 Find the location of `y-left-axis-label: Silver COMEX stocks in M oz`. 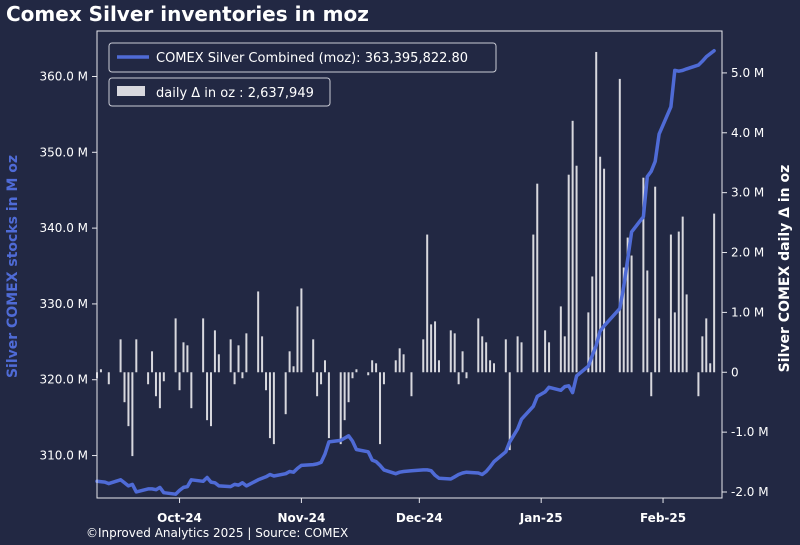

y-left-axis-label: Silver COMEX stocks in M oz is located at coordinates (13, 266).